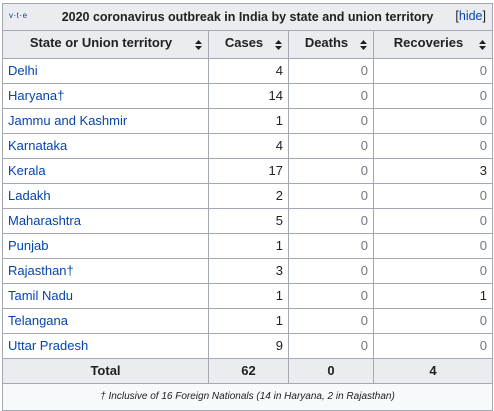  Describe the element at coordinates (105, 271) in the screenshot. I see `state-cell: Rajasthan†` at that location.